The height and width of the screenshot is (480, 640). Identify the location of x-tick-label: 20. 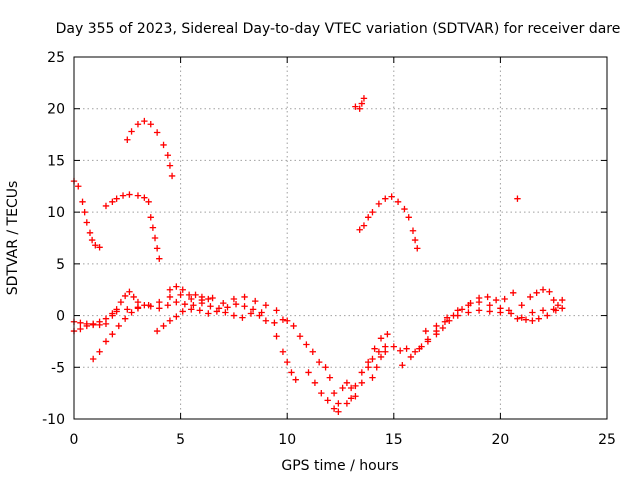
(500, 440).